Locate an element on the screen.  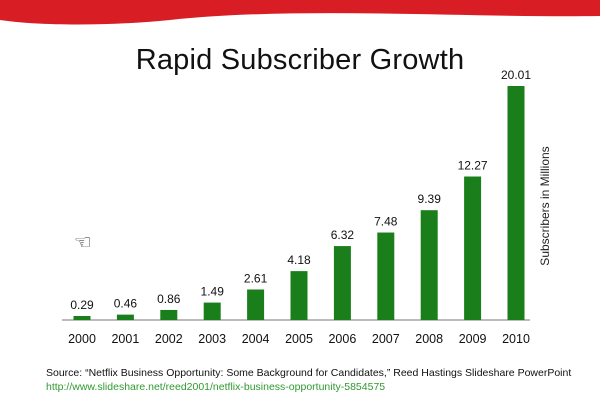
x-tick-2005: 2005 is located at coordinates (299, 339).